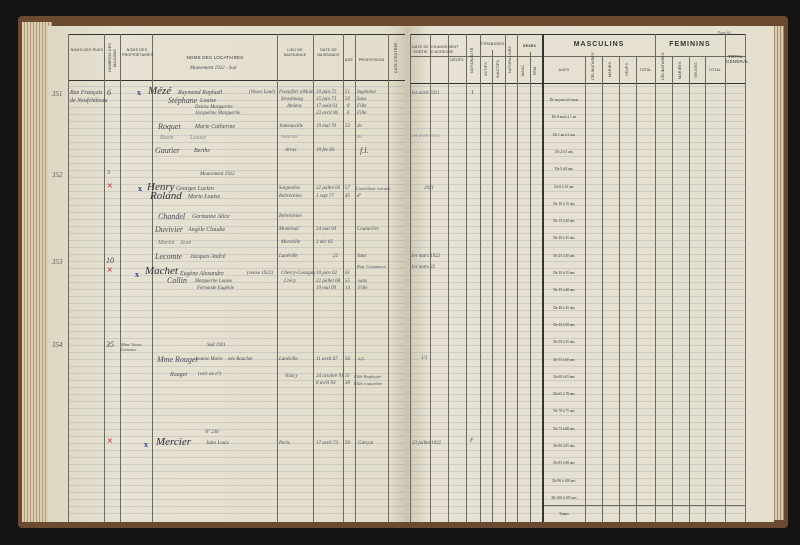  I want to click on tenant-surname: Mme Rouget, so click(177, 359).